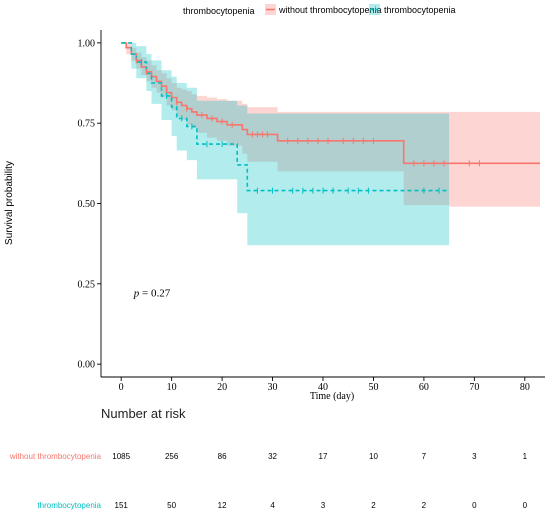  What do you see at coordinates (273, 387) in the screenshot?
I see `x-tick-label: 30` at bounding box center [273, 387].